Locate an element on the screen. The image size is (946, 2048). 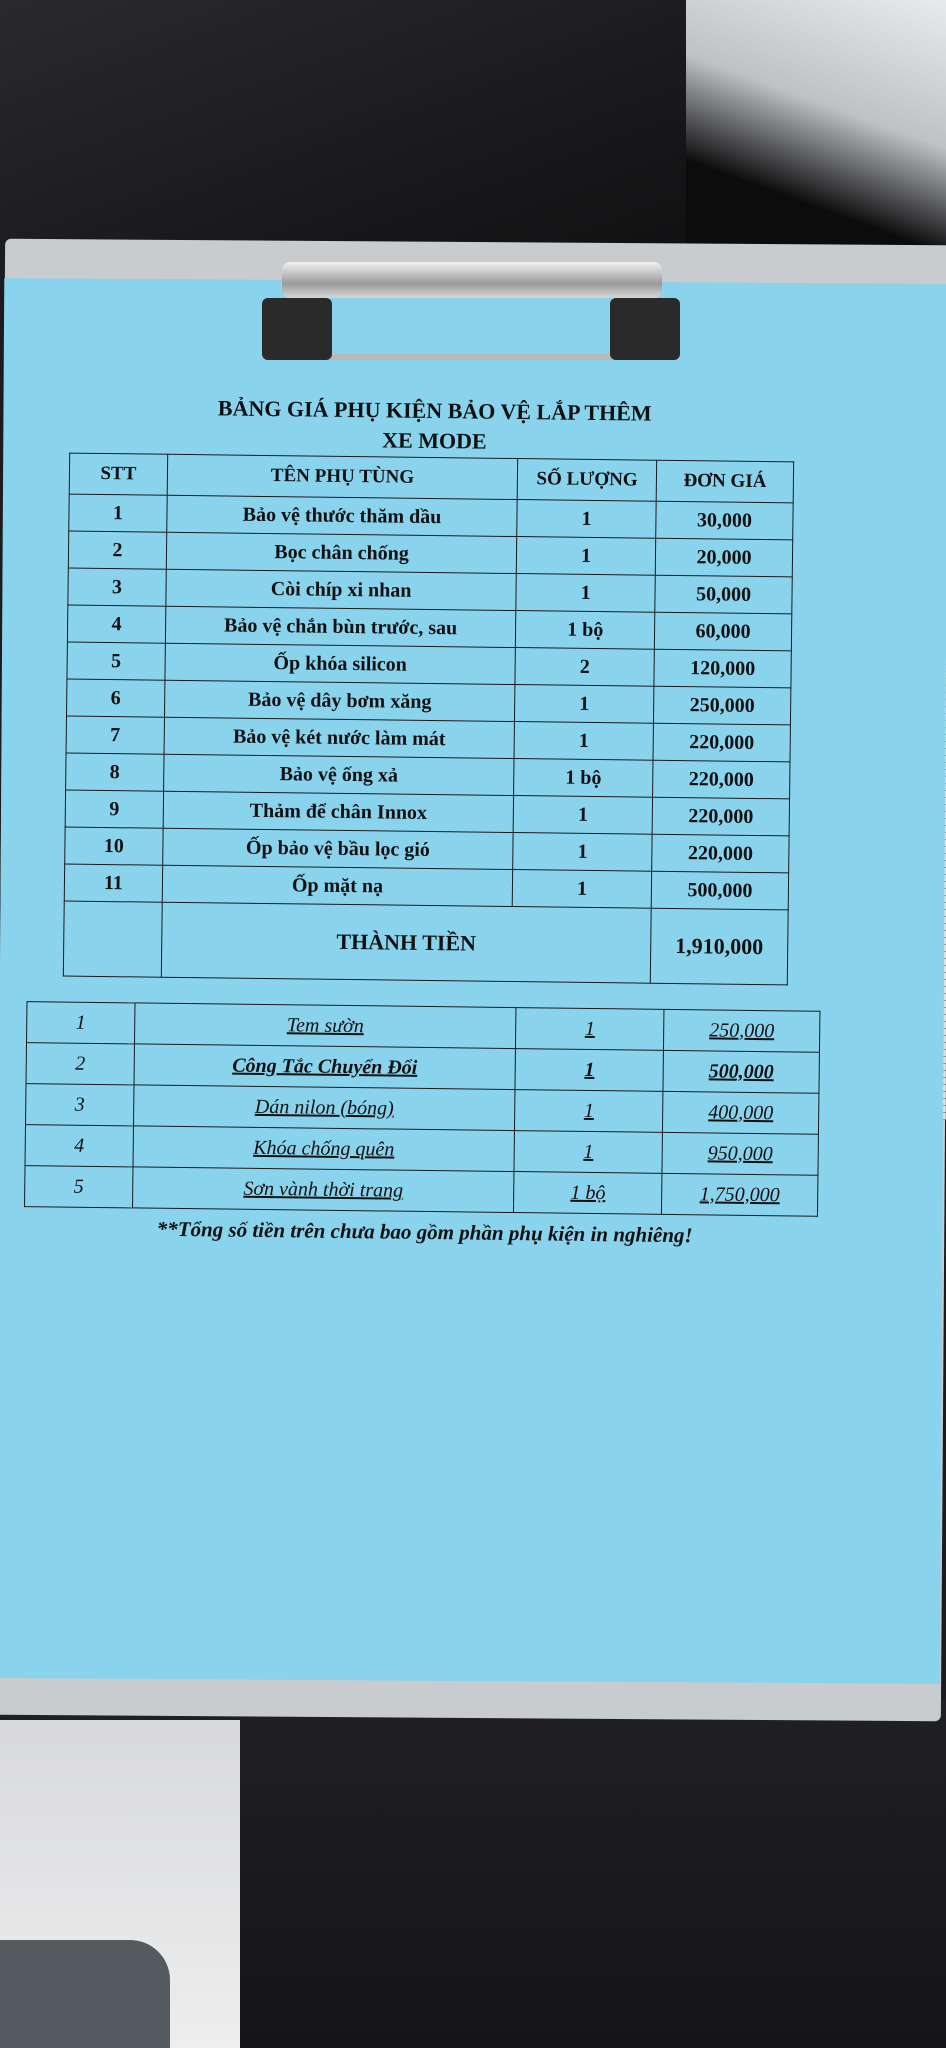
cell-stt: 11 is located at coordinates (113, 883).